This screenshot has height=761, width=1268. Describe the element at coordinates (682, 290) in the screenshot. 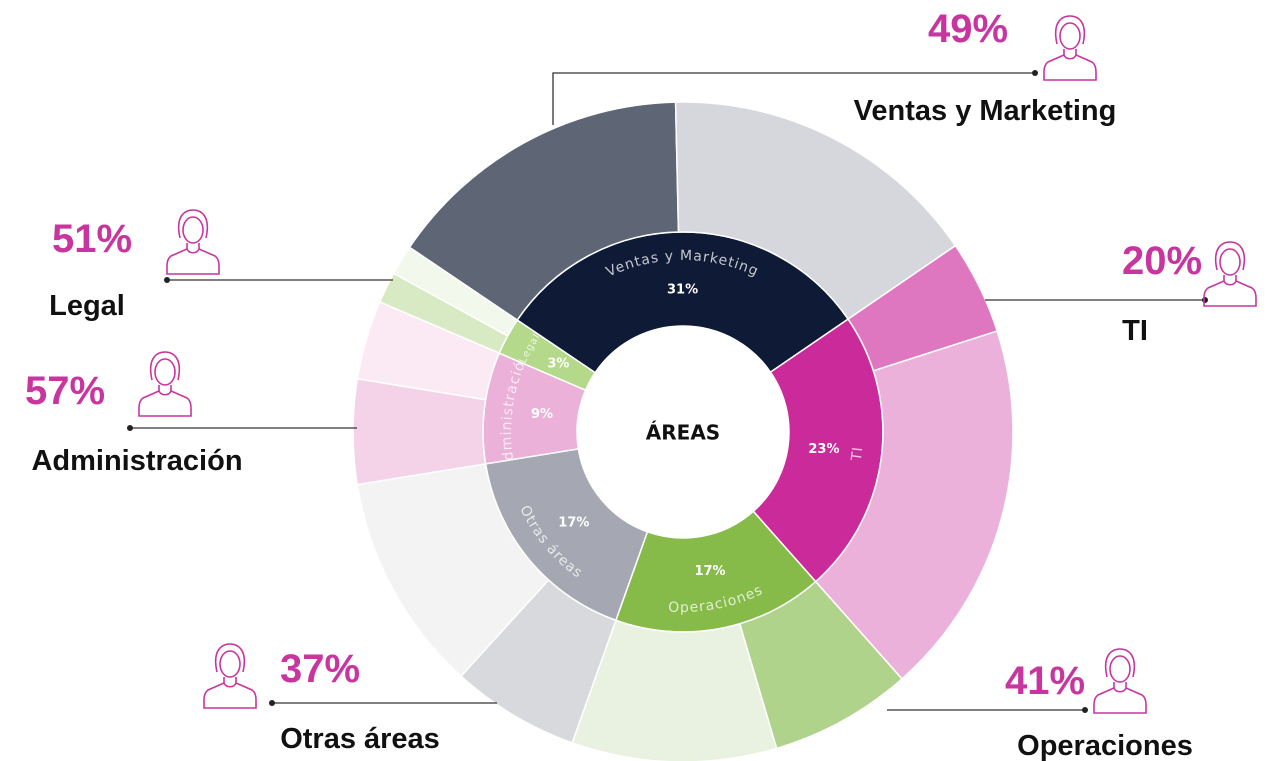

I see `segment-value-label: 31%` at that location.